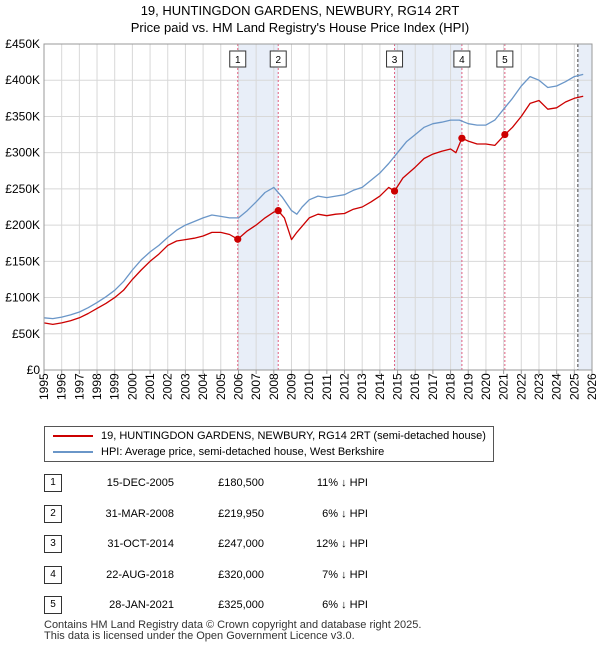 Image resolution: width=600 pixels, height=650 pixels. Describe the element at coordinates (274, 386) in the screenshot. I see `x-tick-label: 2008` at that location.